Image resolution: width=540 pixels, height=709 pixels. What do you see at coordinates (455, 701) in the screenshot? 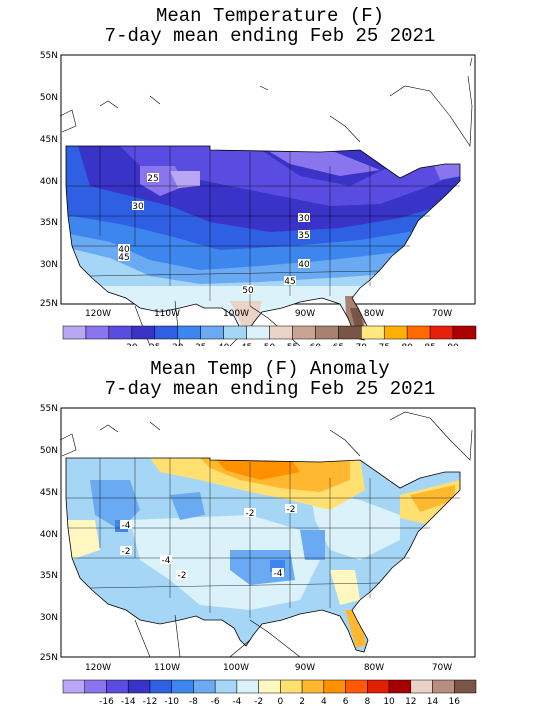
I see `colorbar-label: 16` at bounding box center [455, 701].